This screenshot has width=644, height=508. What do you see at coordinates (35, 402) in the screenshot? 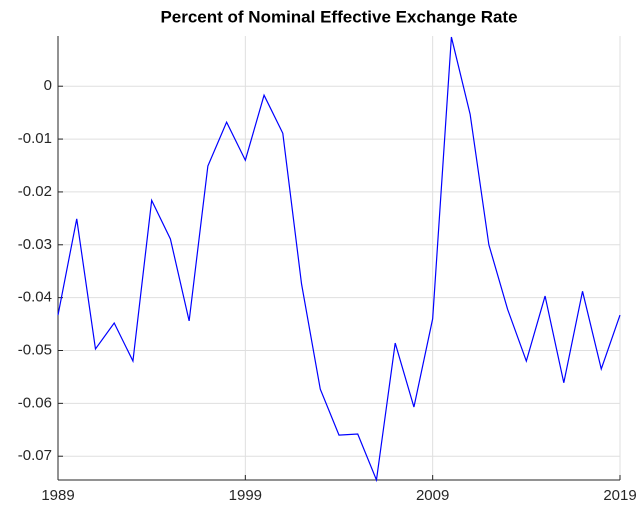
I see `y-tick-label: -0.06` at bounding box center [35, 402].